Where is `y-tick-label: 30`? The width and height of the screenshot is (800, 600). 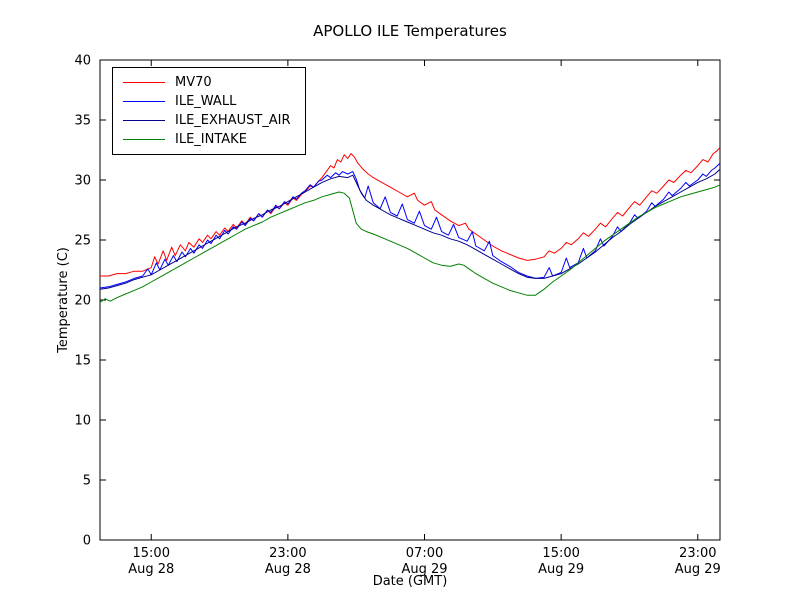 y-tick-label: 30 is located at coordinates (82, 181).